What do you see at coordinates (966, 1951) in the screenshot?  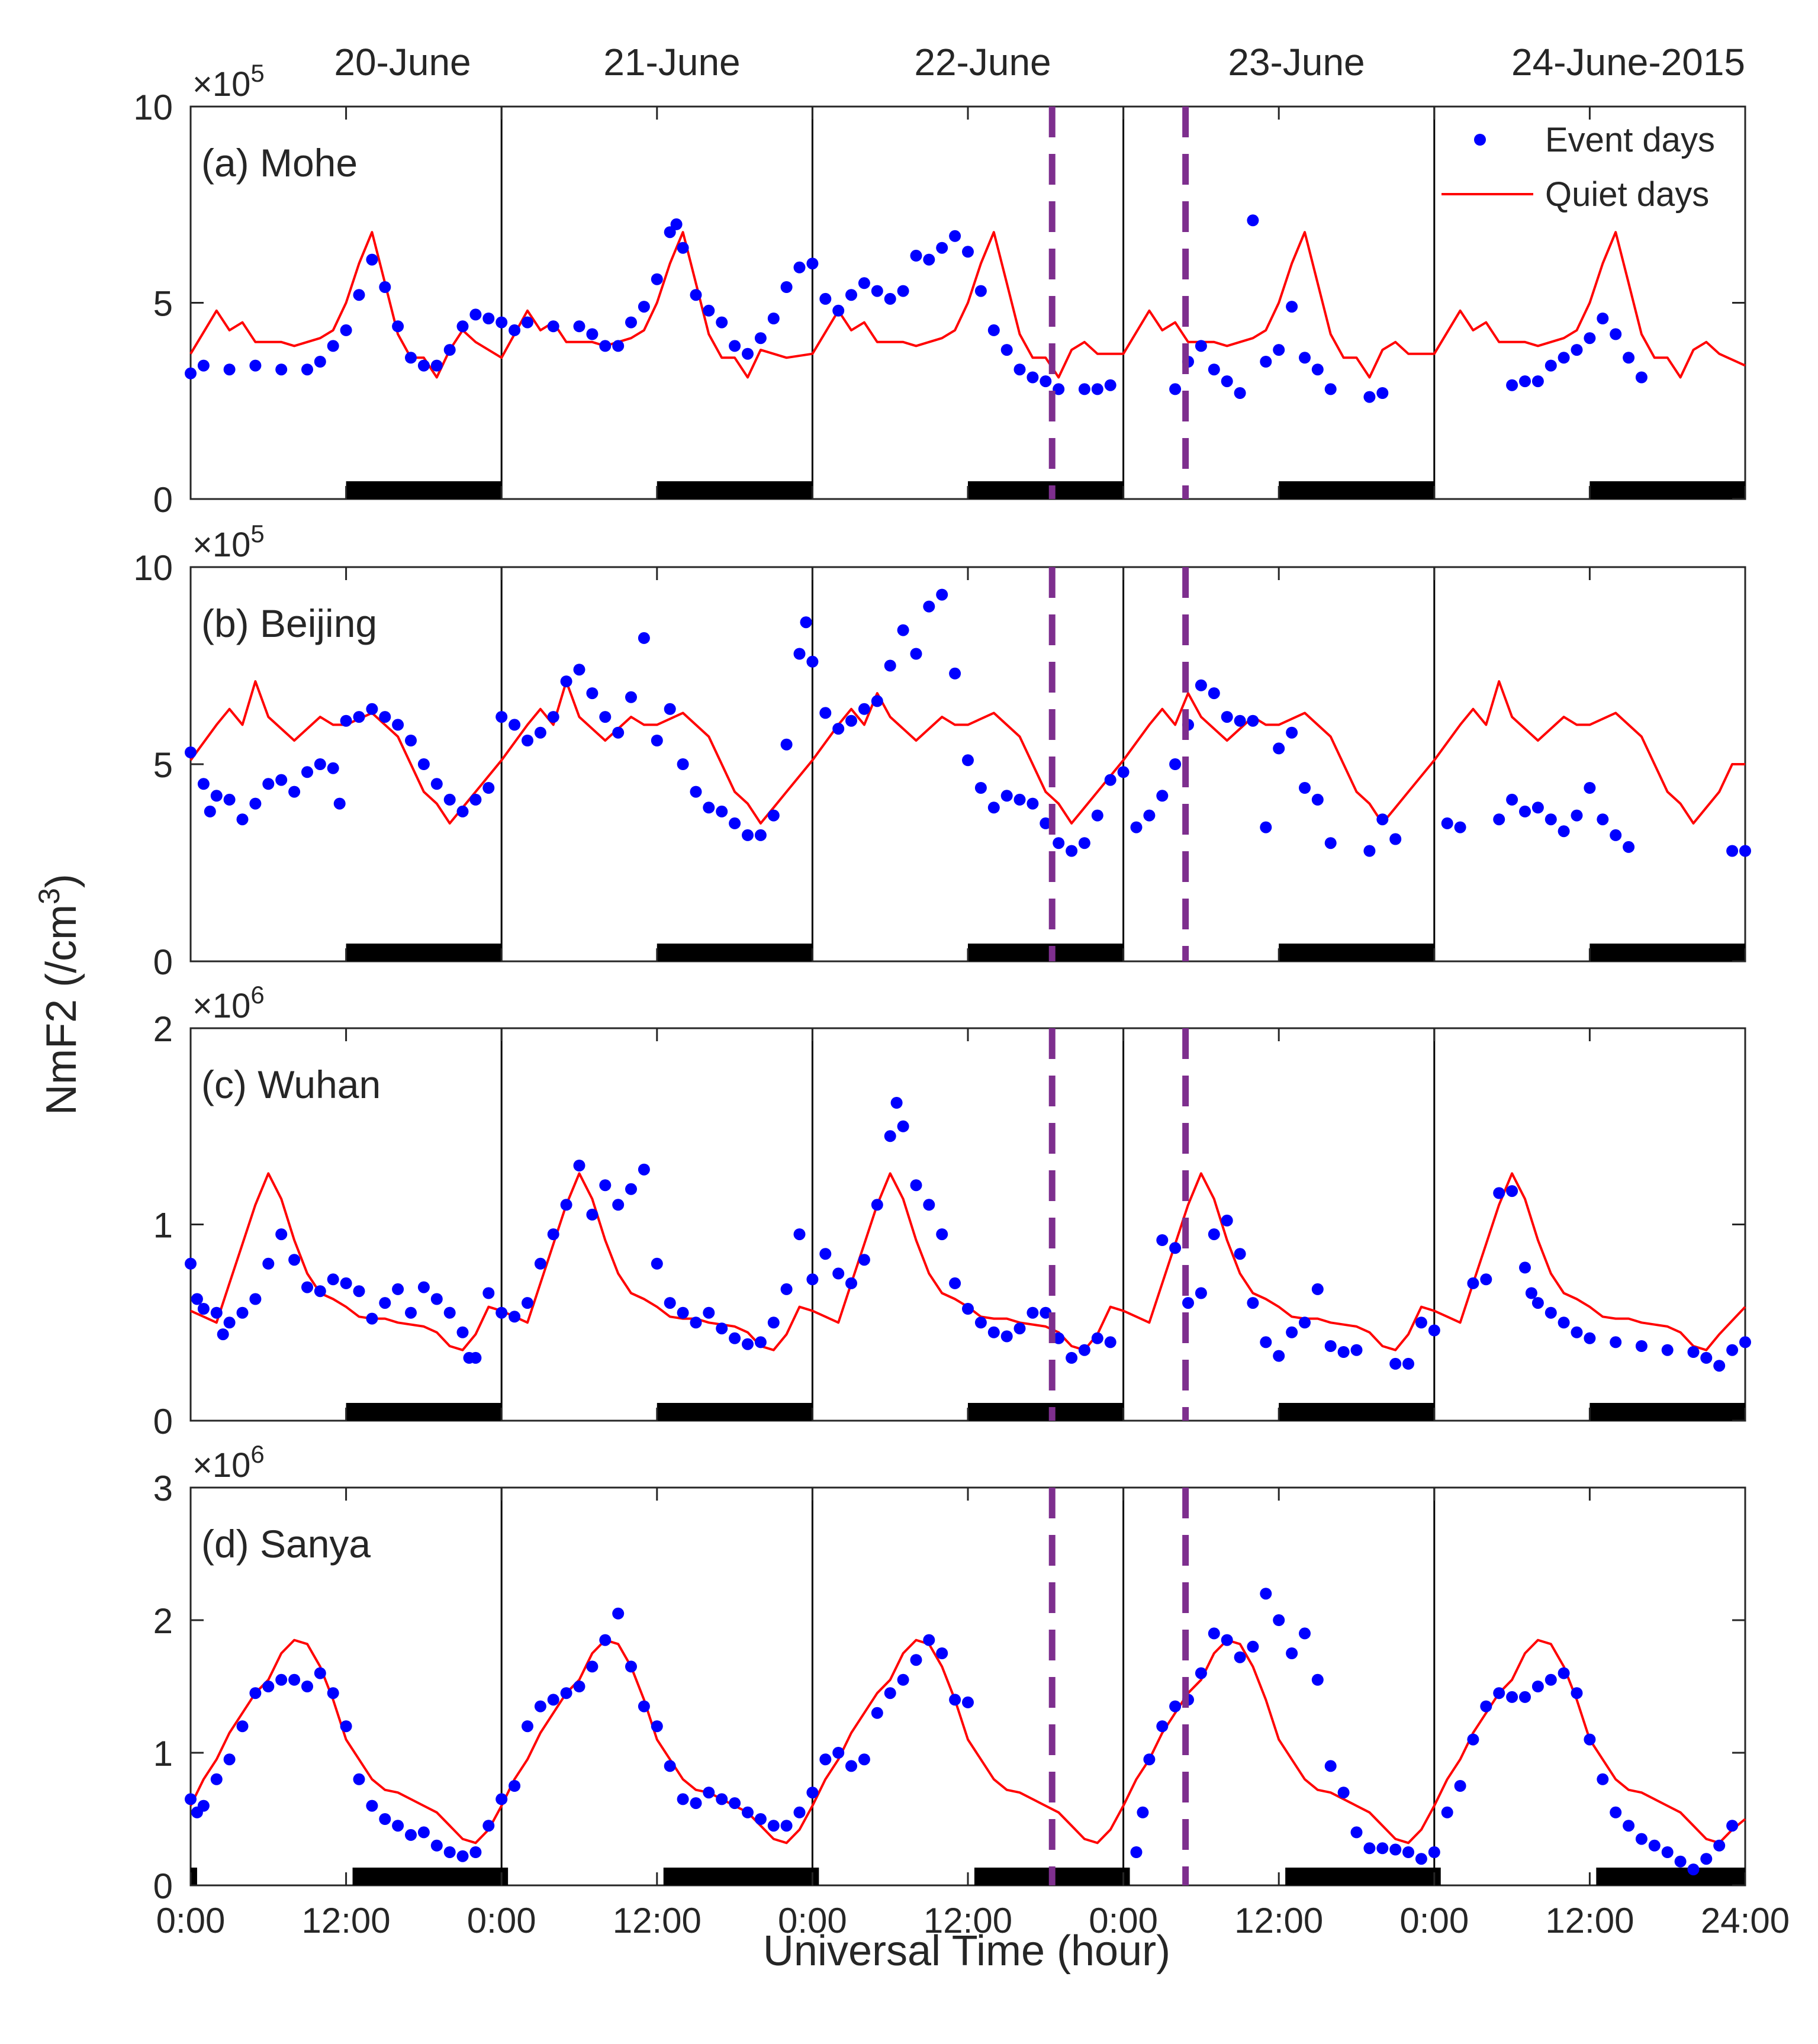 I see `x-axis-title: Universal Time (hour)` at bounding box center [966, 1951].